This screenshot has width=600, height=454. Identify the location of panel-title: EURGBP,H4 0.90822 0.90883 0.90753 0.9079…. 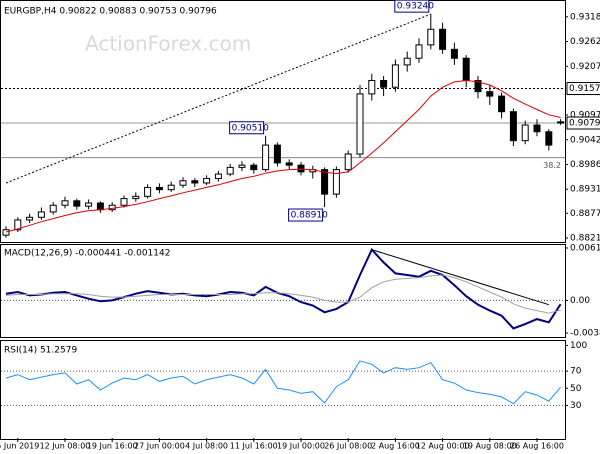
(110, 12).